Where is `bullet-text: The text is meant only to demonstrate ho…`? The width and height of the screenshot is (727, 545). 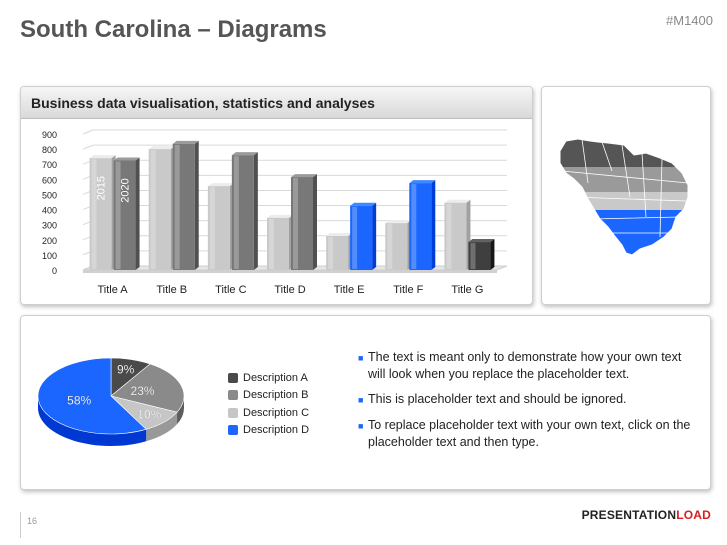 bullet-text: The text is meant only to demonstrate ho… is located at coordinates (525, 365).